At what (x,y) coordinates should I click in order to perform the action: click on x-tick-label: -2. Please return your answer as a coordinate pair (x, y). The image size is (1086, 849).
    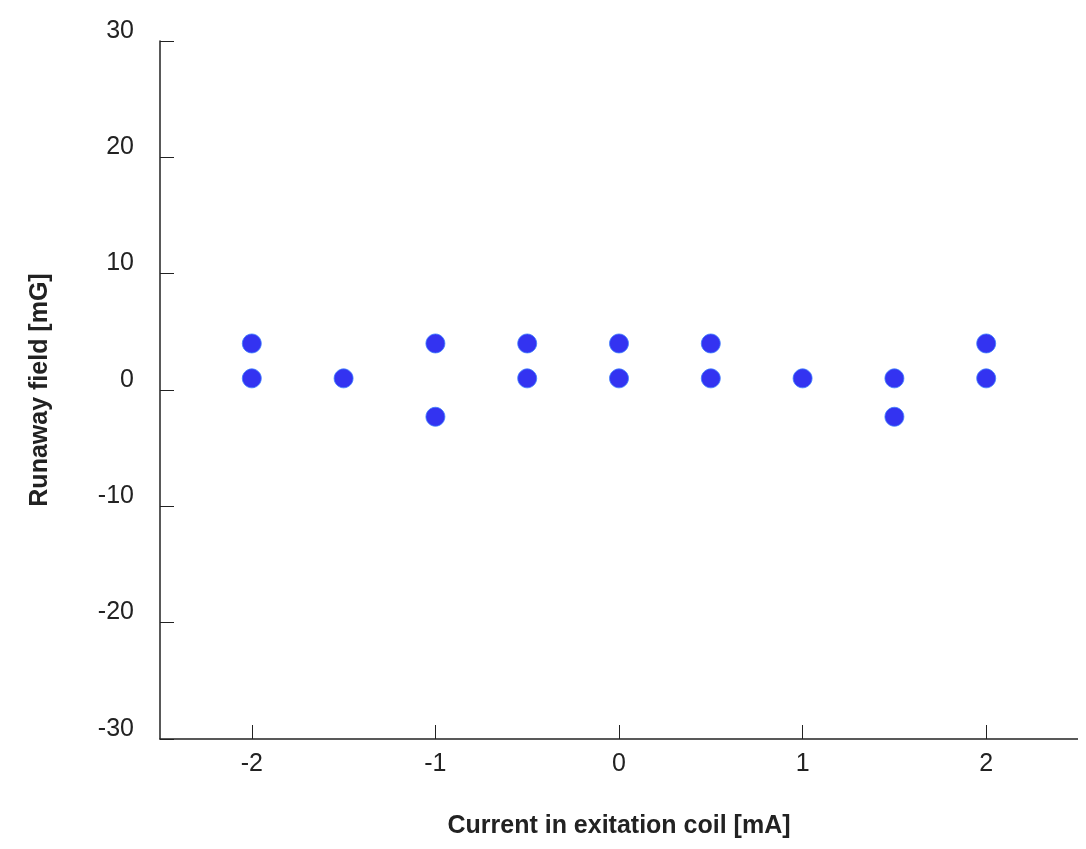
    Looking at the image, I should click on (251, 761).